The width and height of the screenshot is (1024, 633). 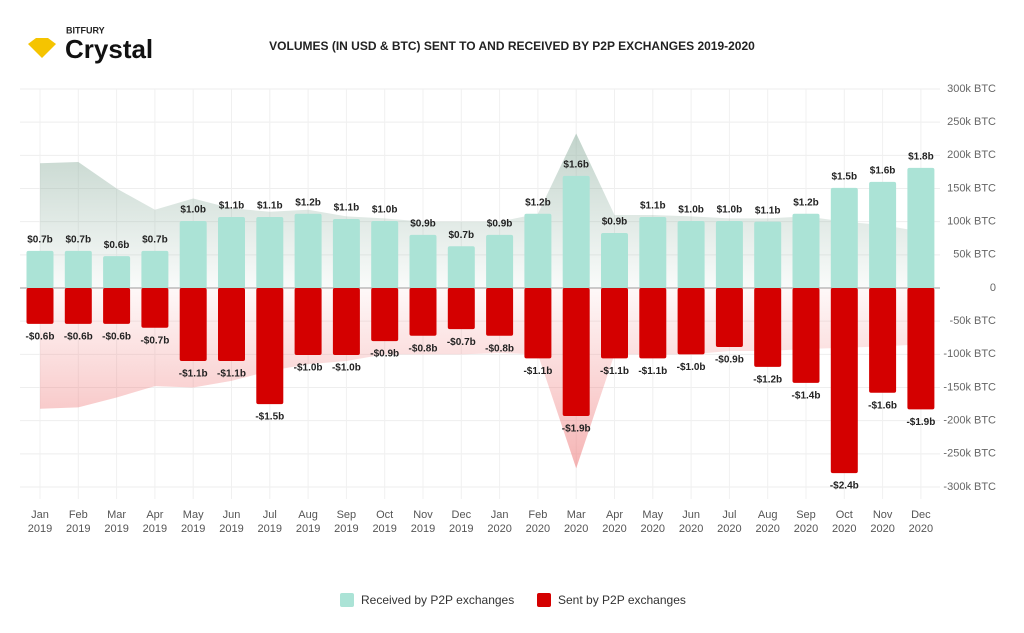 What do you see at coordinates (974, 255) in the screenshot?
I see `y-tick-label: 50k BTC` at bounding box center [974, 255].